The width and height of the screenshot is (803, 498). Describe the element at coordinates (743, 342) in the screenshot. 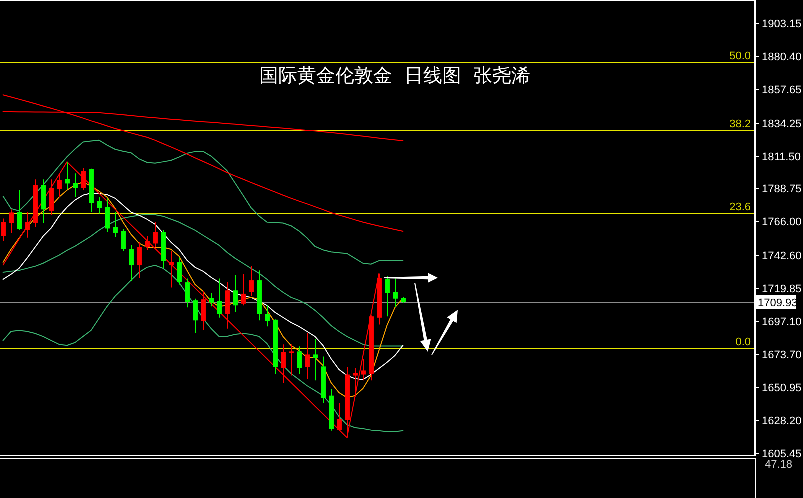

I see `y2-tick-label: 0.0` at that location.